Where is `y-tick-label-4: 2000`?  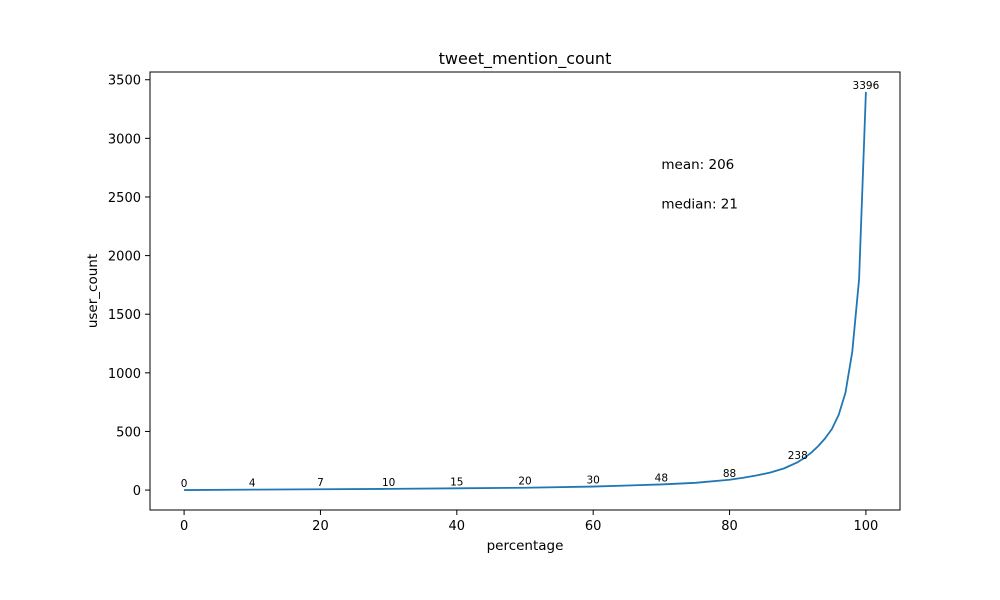 y-tick-label-4: 2000 is located at coordinates (124, 257).